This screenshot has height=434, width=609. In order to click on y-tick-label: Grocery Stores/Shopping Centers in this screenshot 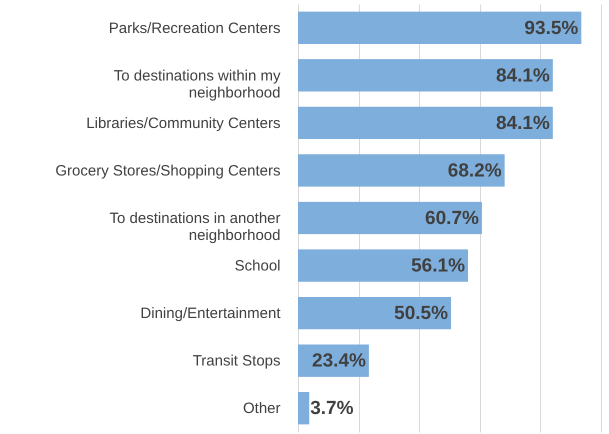, I will do `click(167, 171)`.